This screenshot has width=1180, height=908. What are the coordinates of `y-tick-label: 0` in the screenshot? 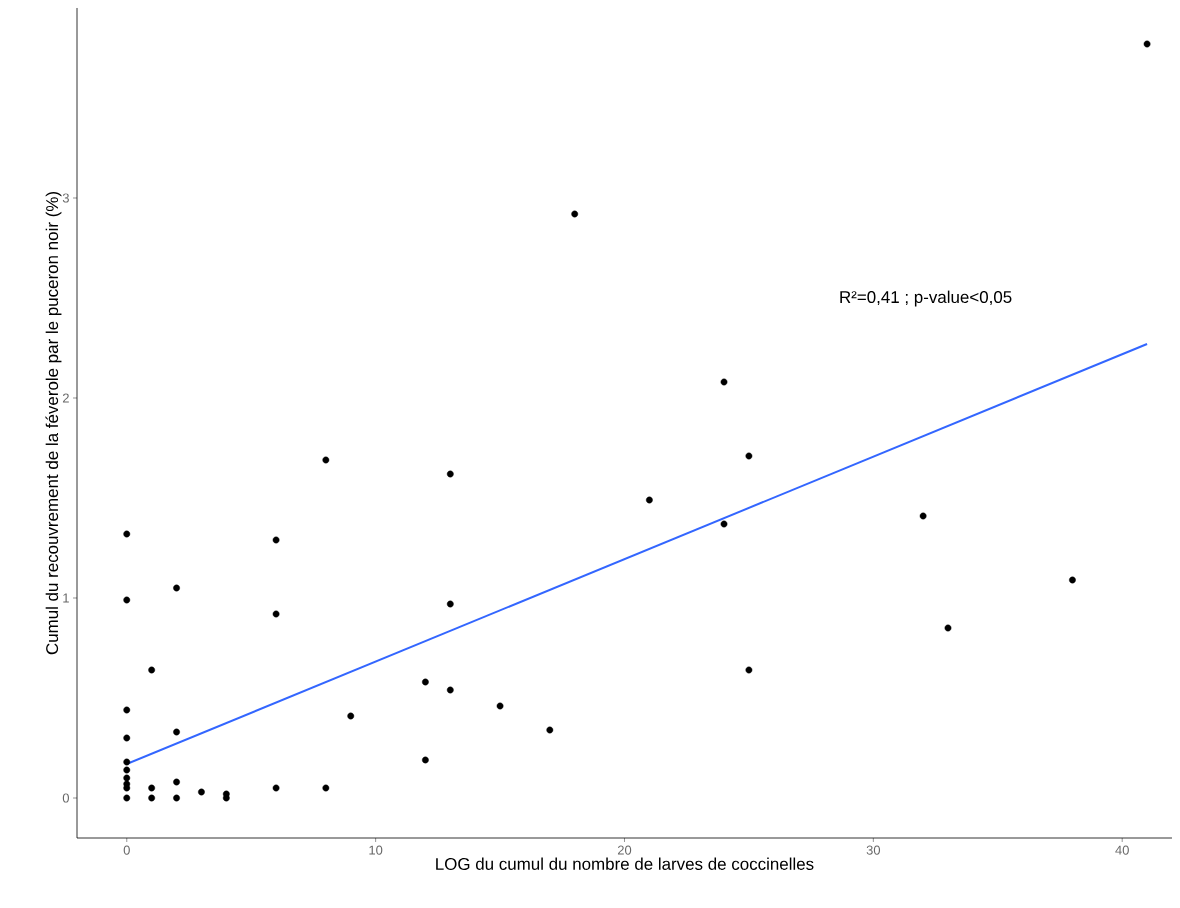 It's located at (65, 798).